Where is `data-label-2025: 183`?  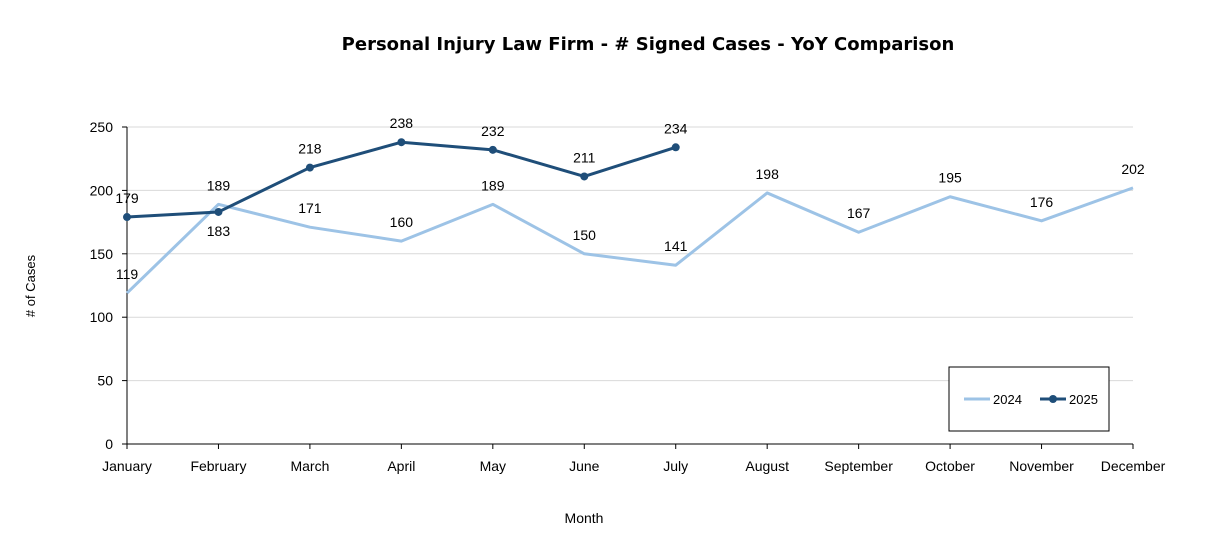
data-label-2025: 183 is located at coordinates (219, 231).